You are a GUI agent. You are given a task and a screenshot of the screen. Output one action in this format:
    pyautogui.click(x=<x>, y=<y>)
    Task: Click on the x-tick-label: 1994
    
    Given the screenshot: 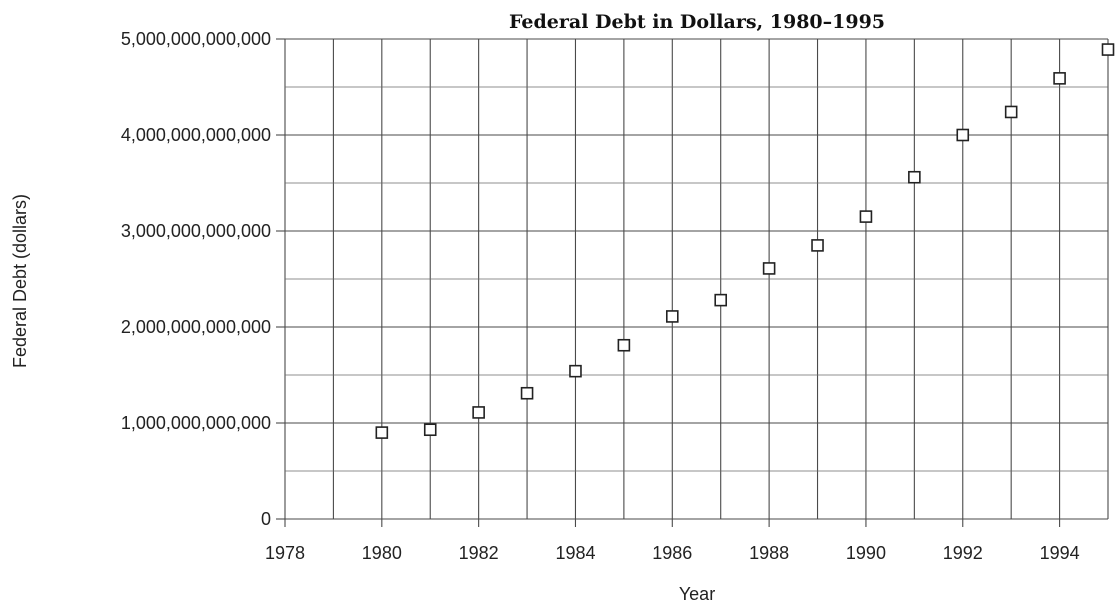 What is the action you would take?
    pyautogui.click(x=1060, y=553)
    